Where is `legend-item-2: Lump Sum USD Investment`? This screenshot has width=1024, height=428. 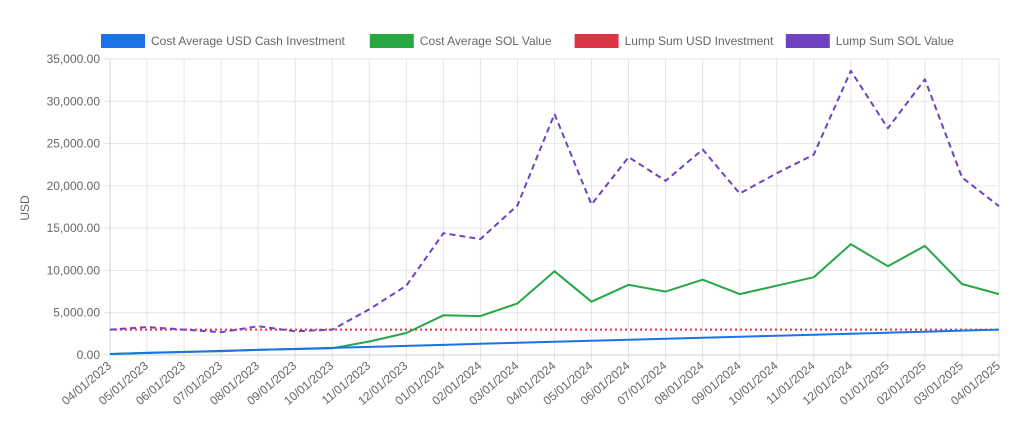 legend-item-2: Lump Sum USD Investment is located at coordinates (674, 41).